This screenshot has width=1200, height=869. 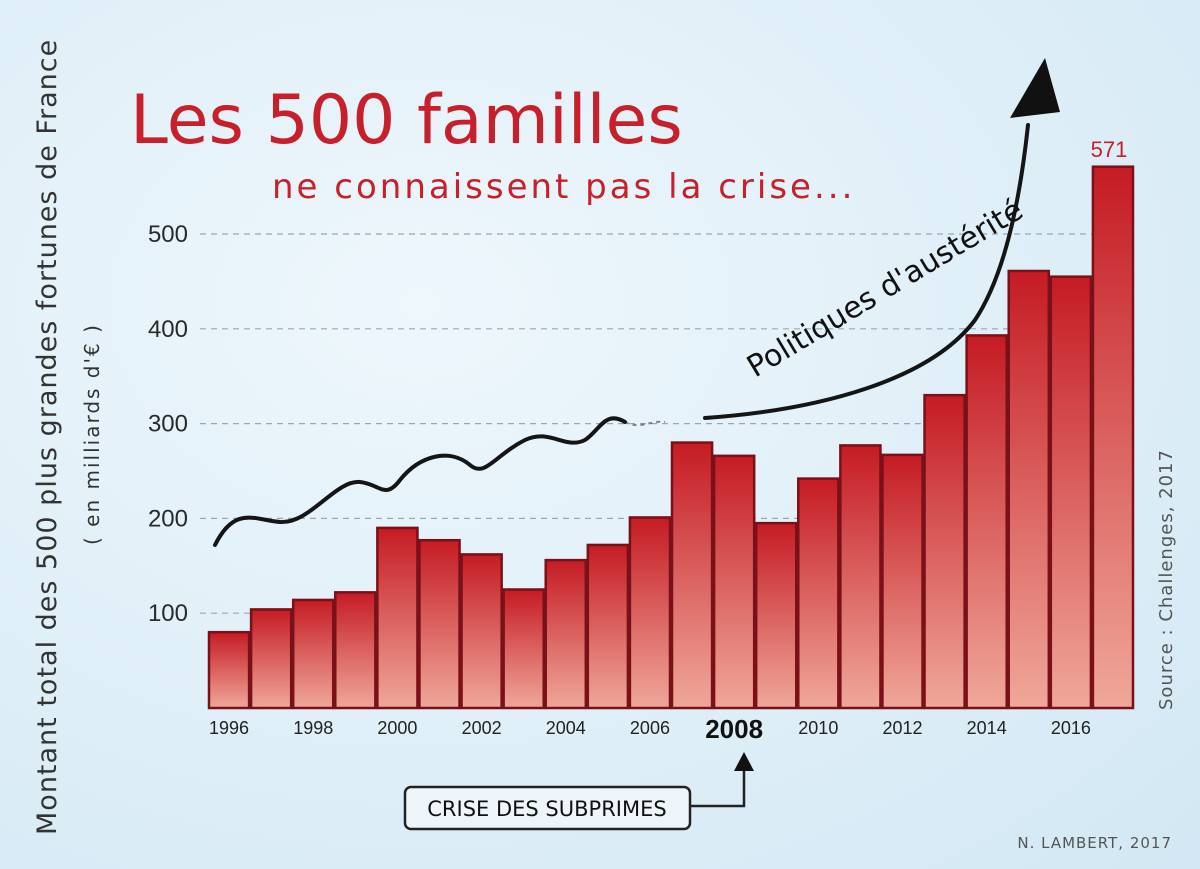 What do you see at coordinates (481, 631) in the screenshot?
I see `bar-2002` at bounding box center [481, 631].